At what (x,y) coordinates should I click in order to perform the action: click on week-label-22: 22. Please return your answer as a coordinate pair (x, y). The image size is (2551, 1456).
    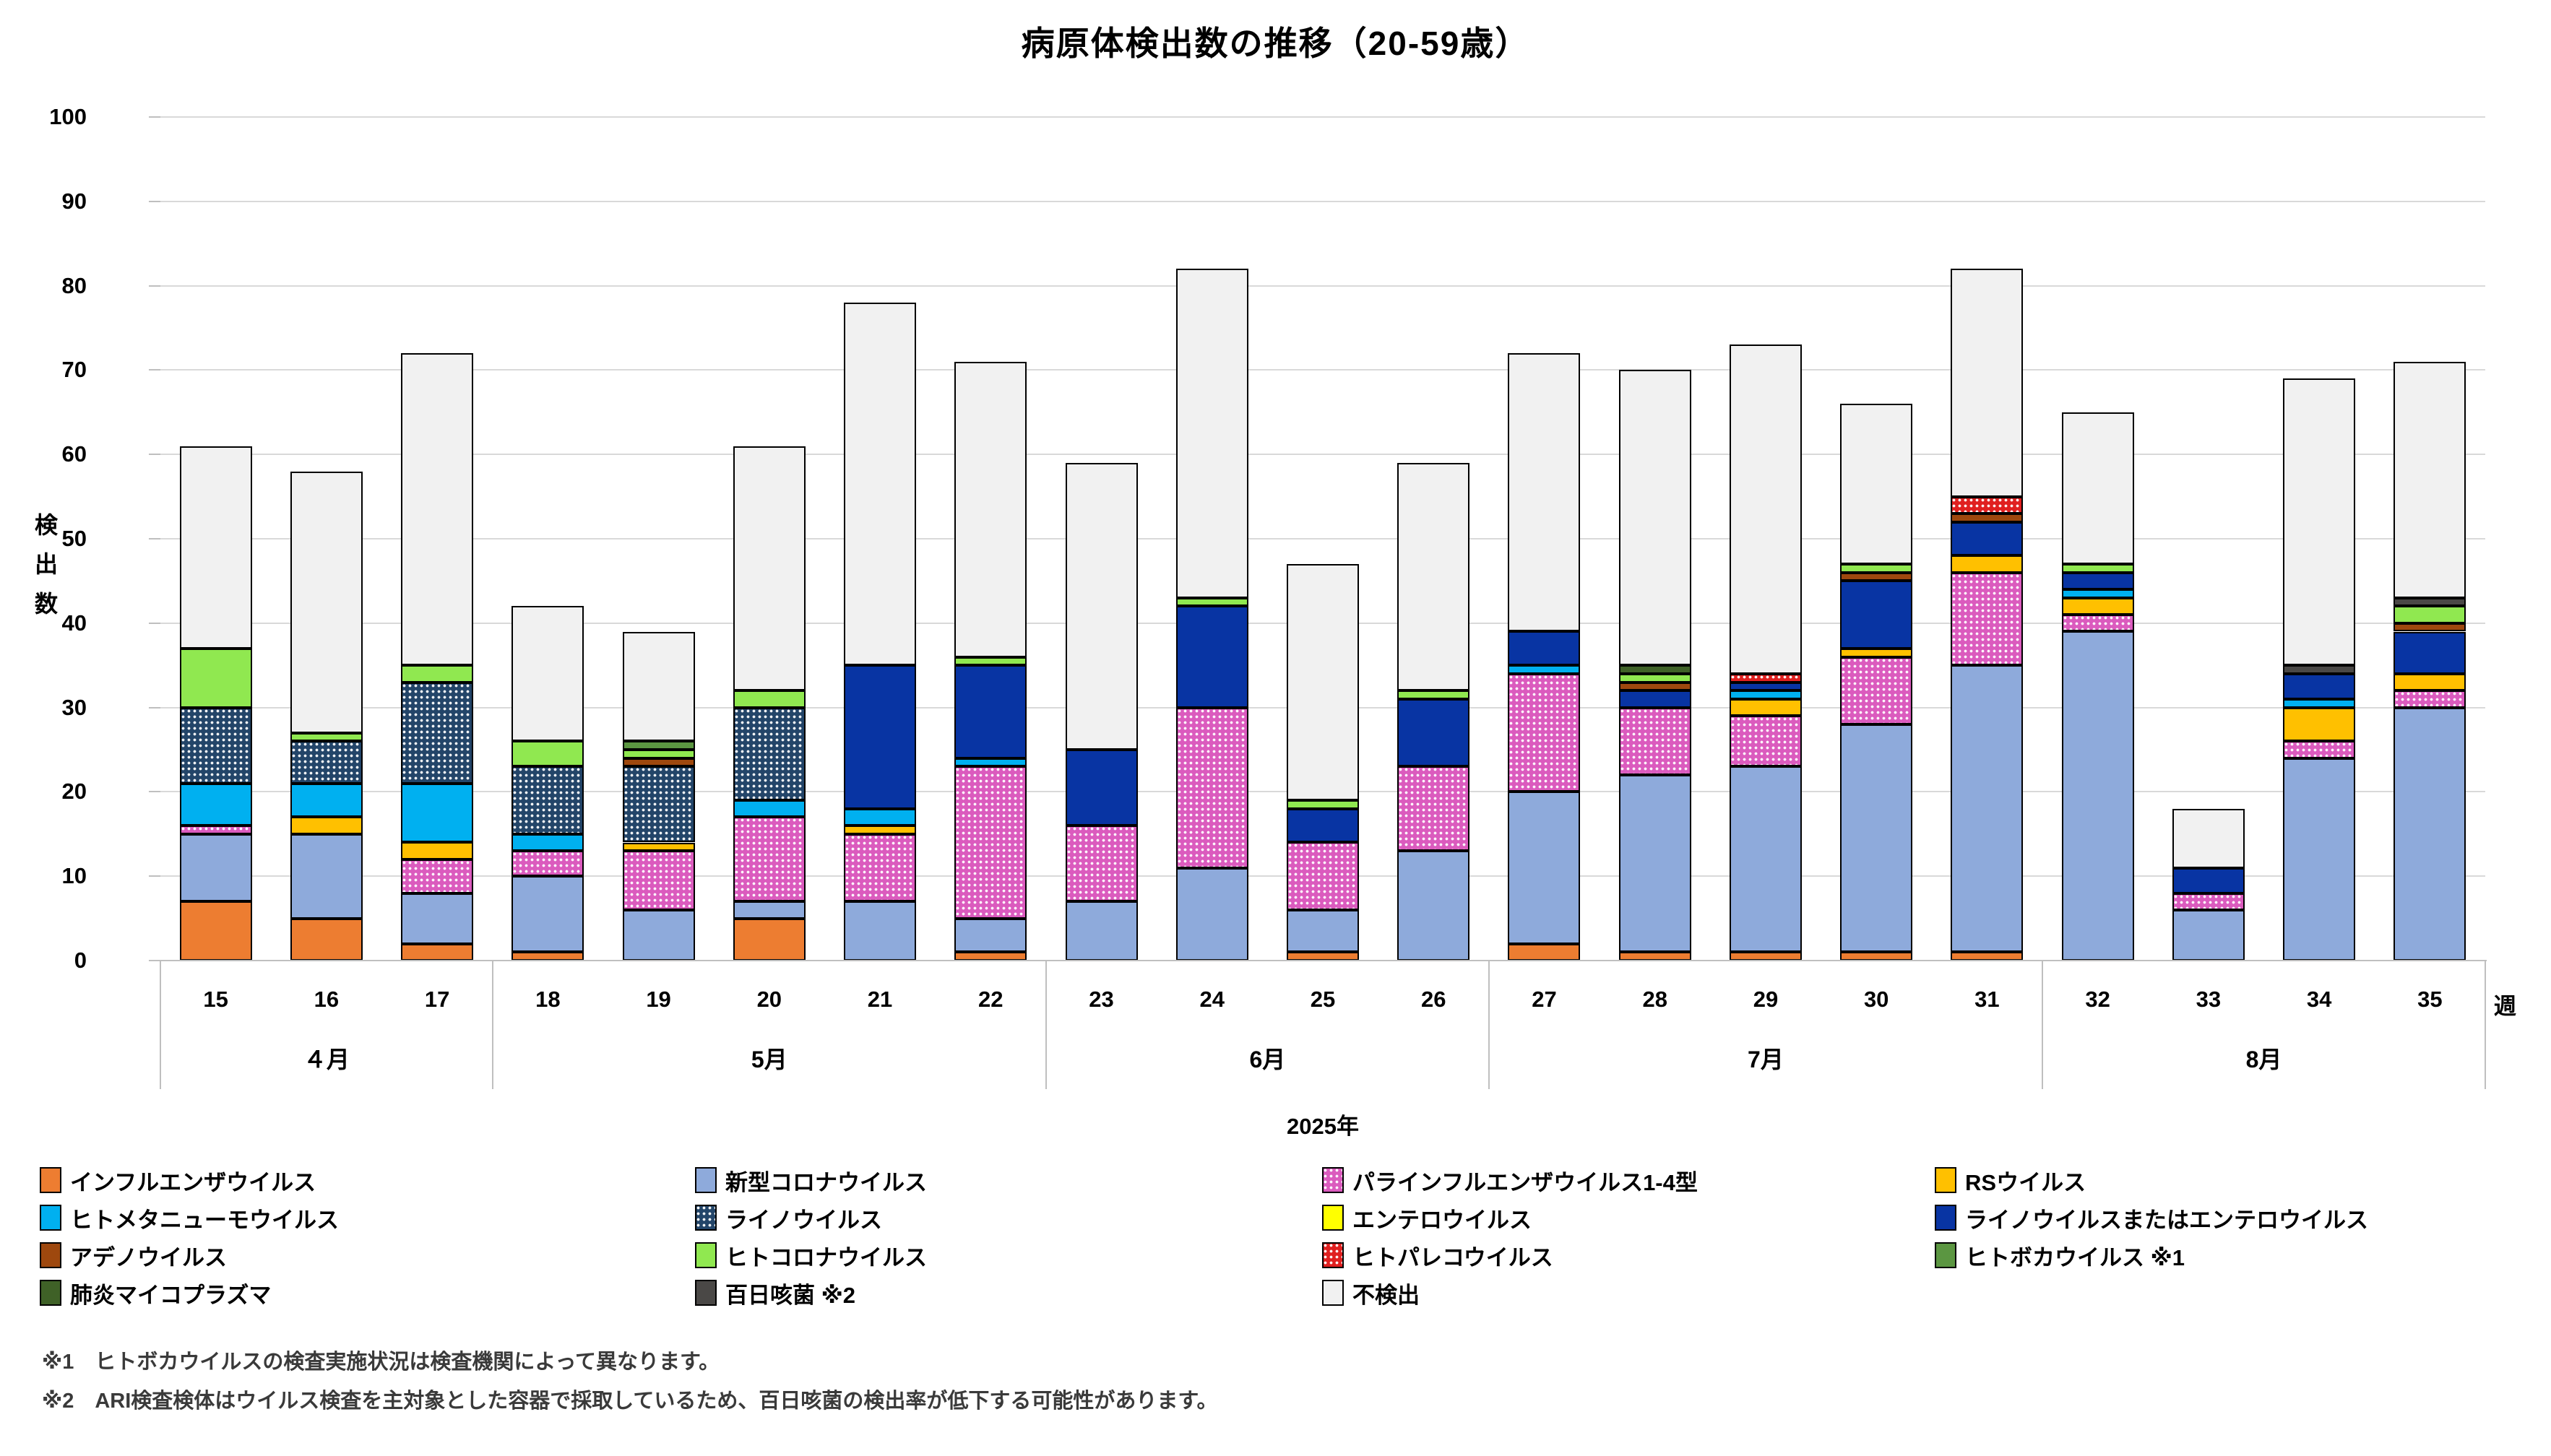
    Looking at the image, I should click on (990, 999).